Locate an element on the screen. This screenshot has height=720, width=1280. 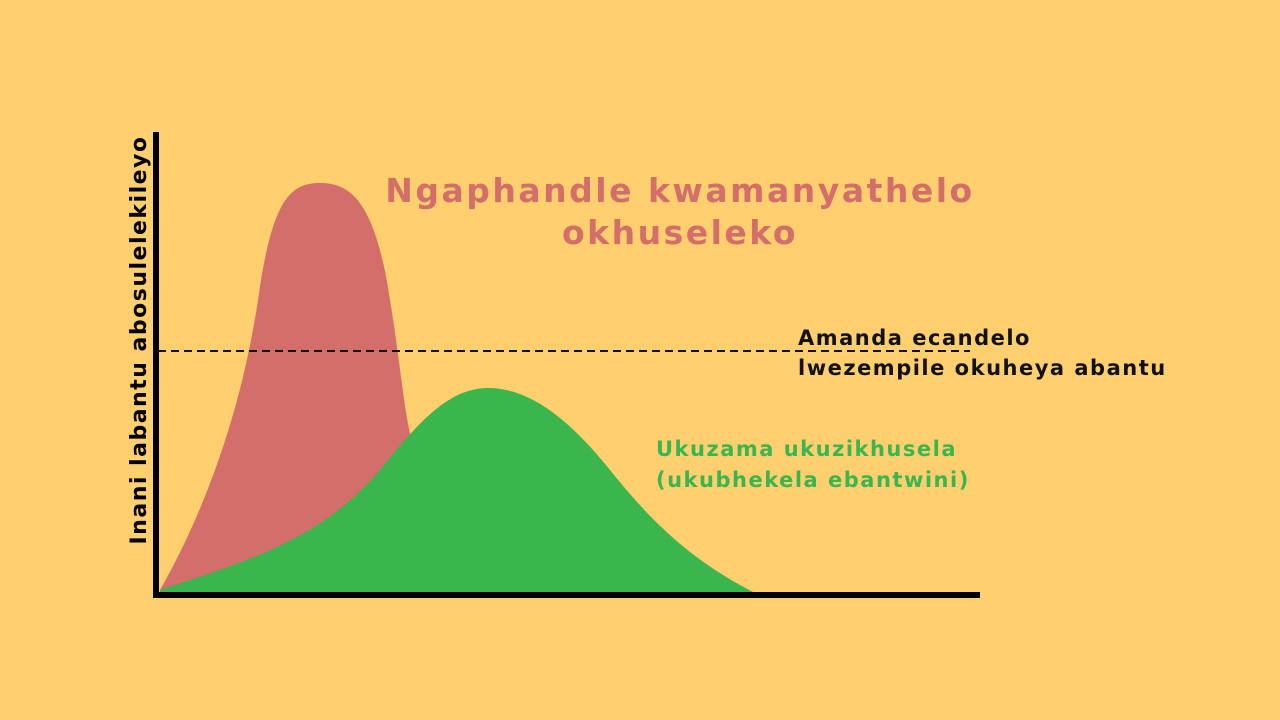
curve-label: (ukubhekela ebantwini) is located at coordinates (813, 480).